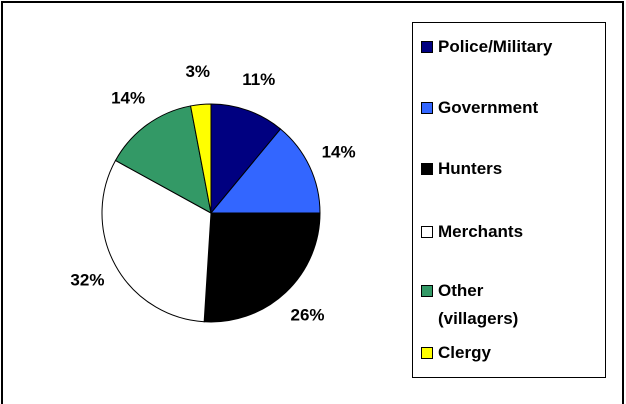 This screenshot has height=404, width=626. I want to click on legend-item: Merchants, so click(511, 232).